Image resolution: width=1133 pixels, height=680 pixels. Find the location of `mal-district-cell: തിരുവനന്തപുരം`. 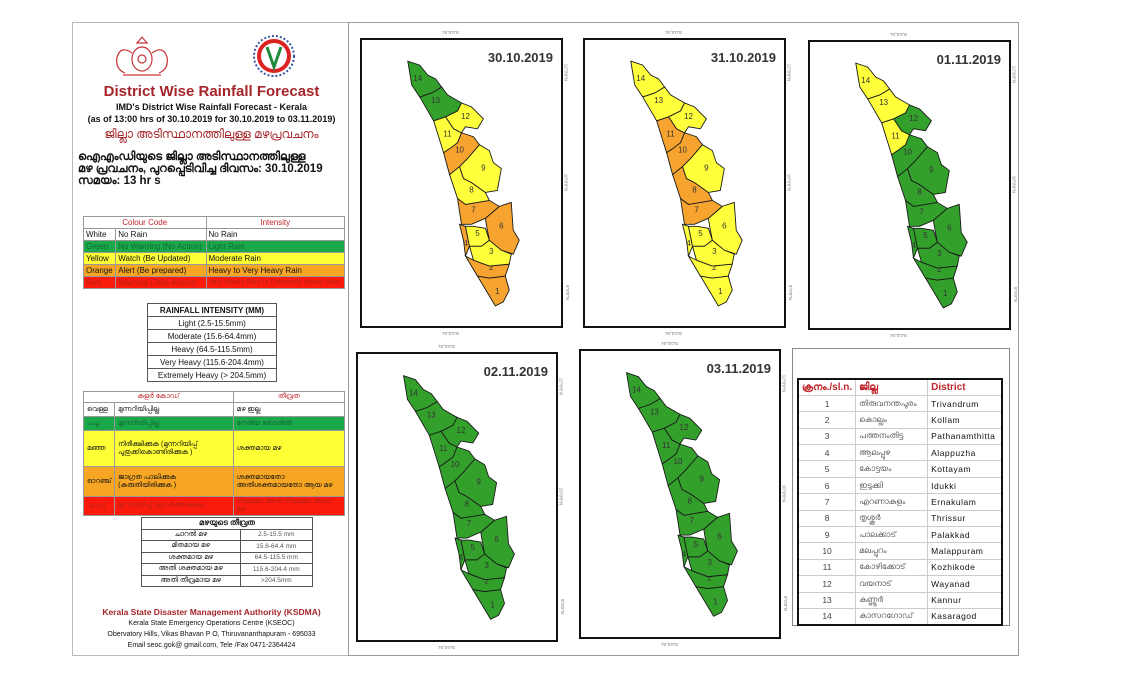

mal-district-cell: തിരുവനന്തപുരം is located at coordinates (892, 403).